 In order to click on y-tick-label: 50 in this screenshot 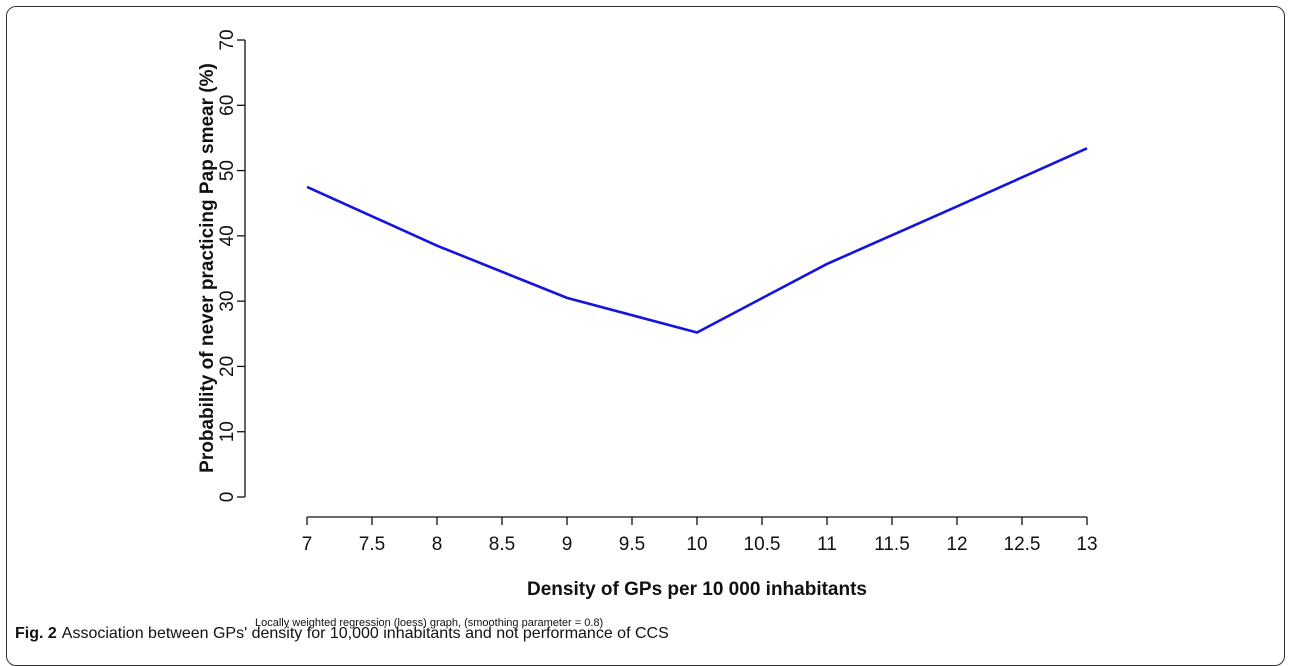, I will do `click(227, 170)`.